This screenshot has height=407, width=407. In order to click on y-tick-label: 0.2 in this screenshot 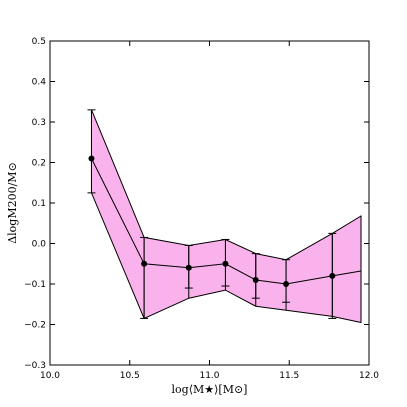, I will do `click(39, 164)`.